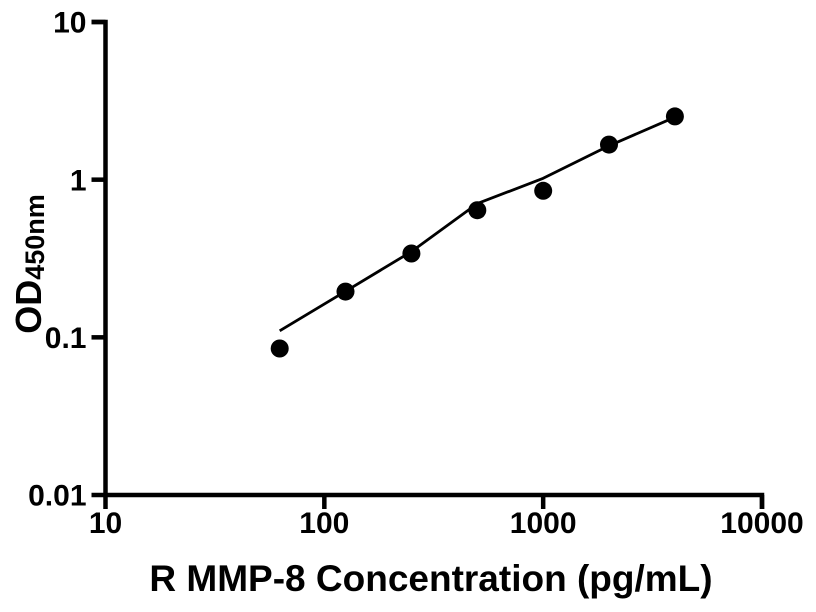  I want to click on x-axis-title: R MMP-8 Concentration (pg/mL), so click(431, 578).